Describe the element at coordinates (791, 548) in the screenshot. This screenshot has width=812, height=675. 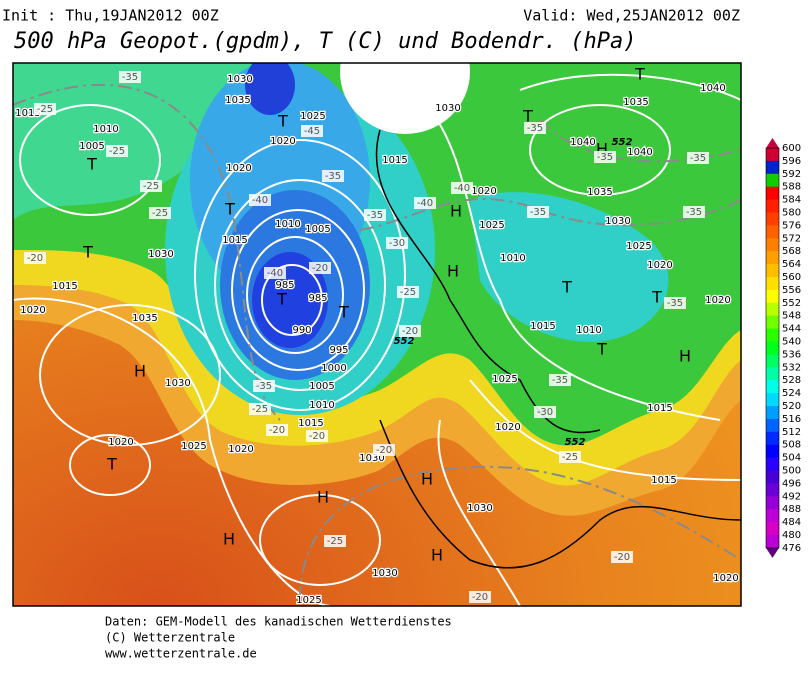
I see `legend-label: 476` at that location.